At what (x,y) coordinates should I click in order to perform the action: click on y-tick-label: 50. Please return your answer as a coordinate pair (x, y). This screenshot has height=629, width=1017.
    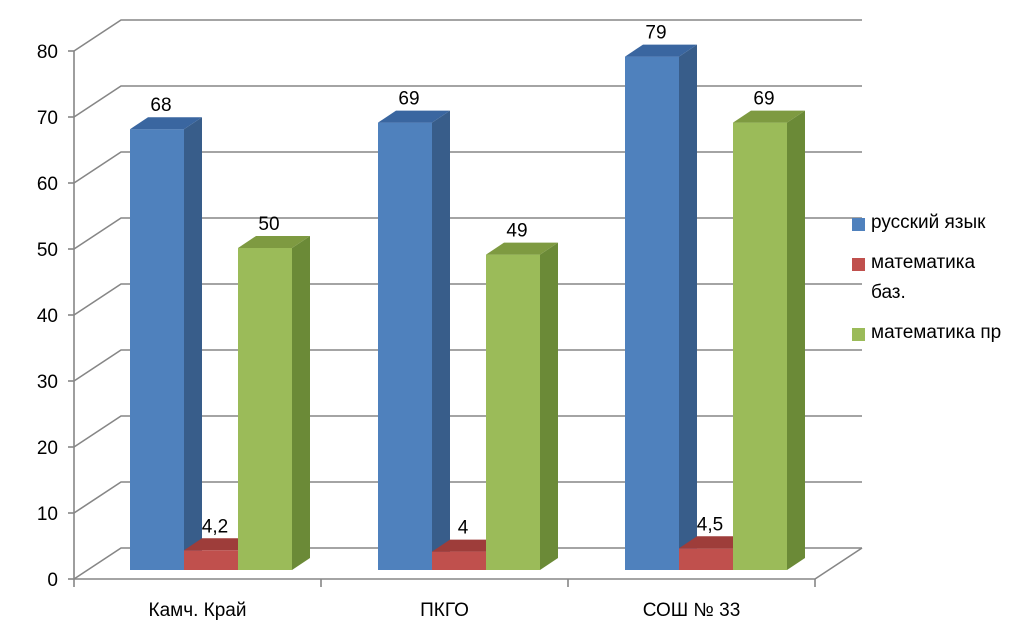
    Looking at the image, I should click on (47, 250).